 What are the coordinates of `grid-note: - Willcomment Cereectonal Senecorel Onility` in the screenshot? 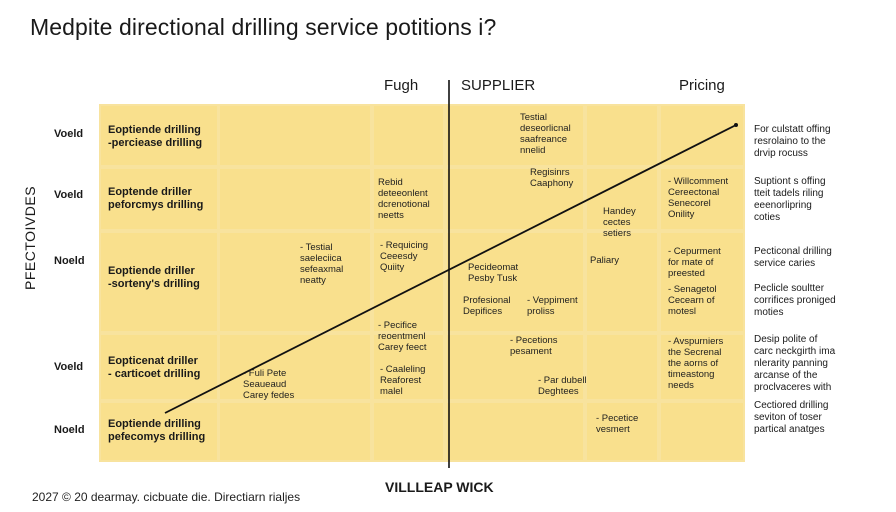 It's located at (698, 198).